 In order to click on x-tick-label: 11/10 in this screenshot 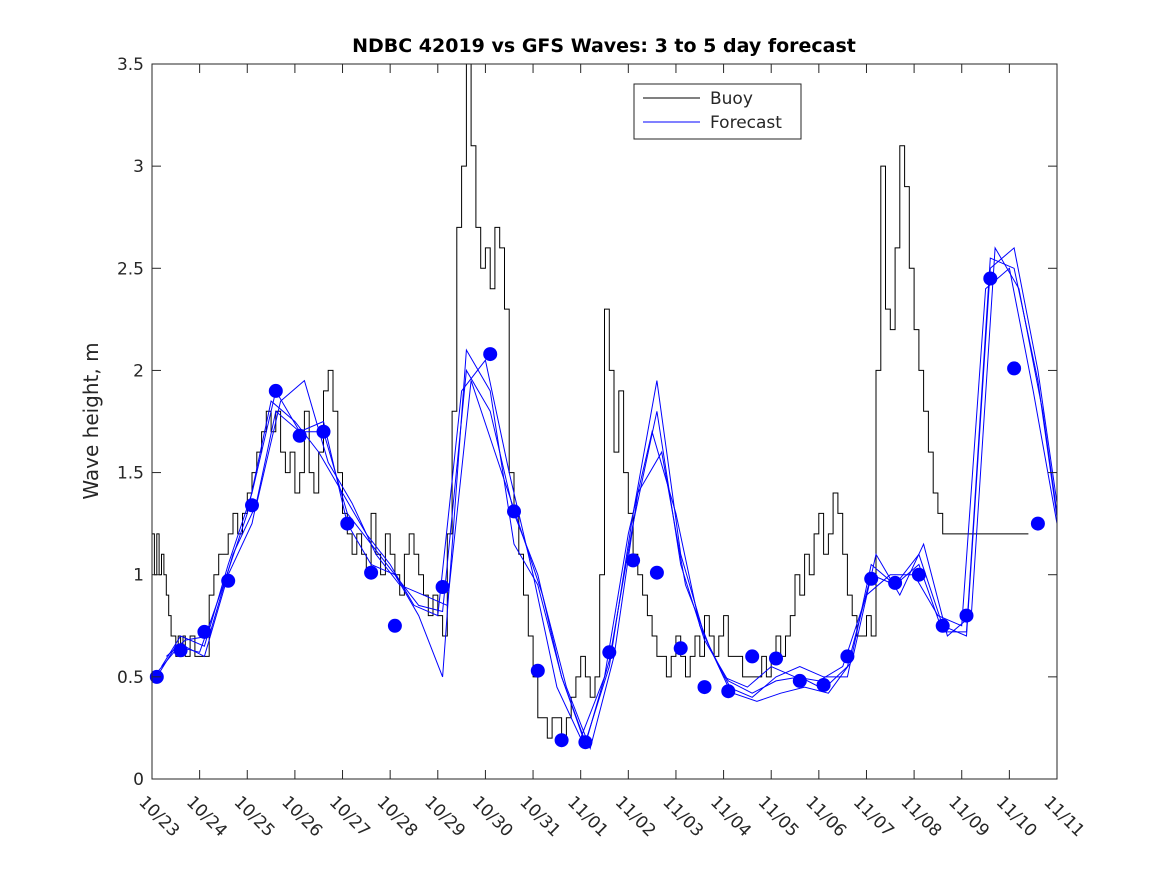, I will do `click(1016, 816)`.